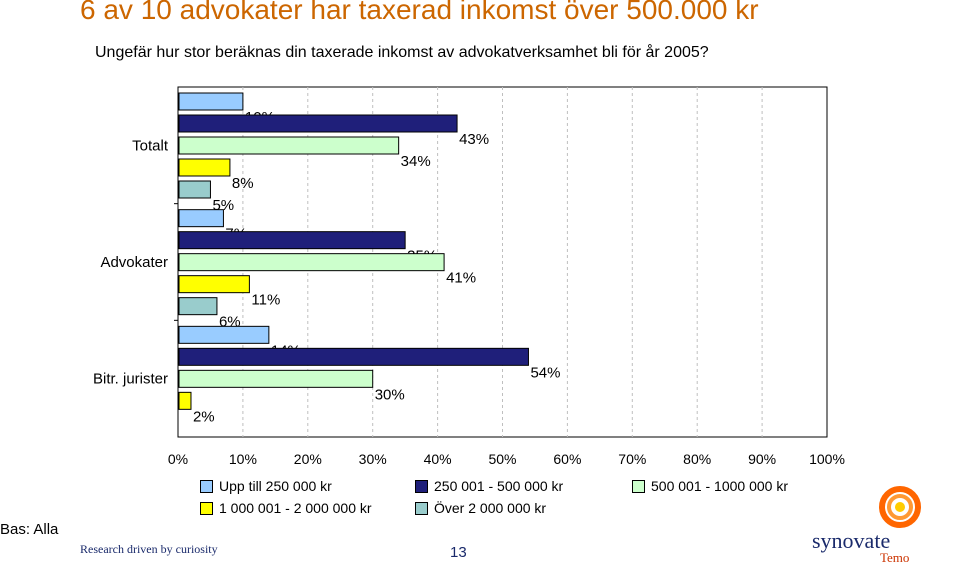 This screenshot has width=959, height=566. Describe the element at coordinates (567, 459) in the screenshot. I see `x-tick-label: 60%` at that location.